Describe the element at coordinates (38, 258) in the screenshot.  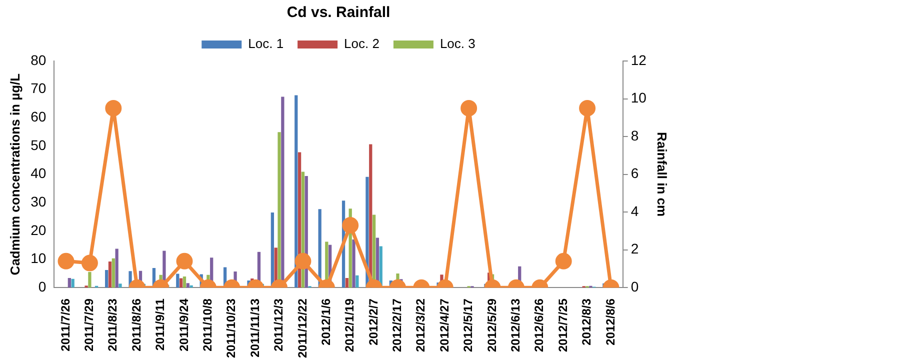
I see `y-tick-label: 10` at that location.